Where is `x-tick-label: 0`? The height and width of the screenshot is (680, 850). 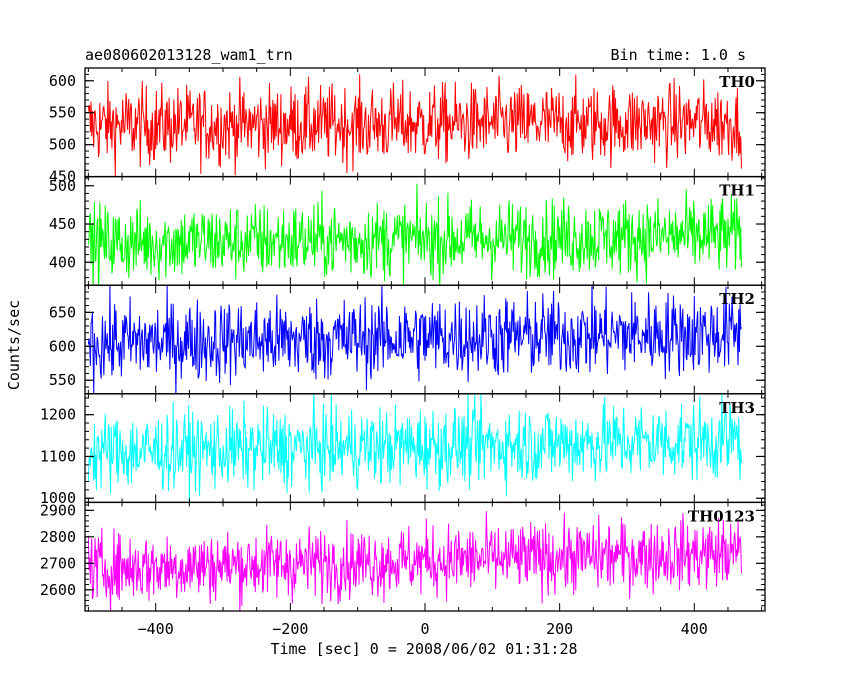 x-tick-label: 0 is located at coordinates (424, 629).